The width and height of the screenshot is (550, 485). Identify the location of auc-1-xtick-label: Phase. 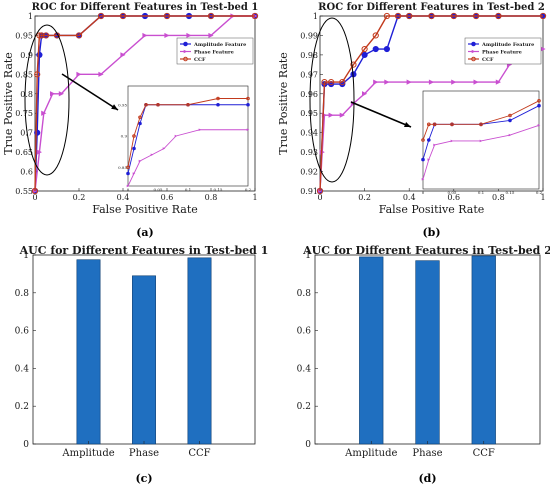
(144, 453).